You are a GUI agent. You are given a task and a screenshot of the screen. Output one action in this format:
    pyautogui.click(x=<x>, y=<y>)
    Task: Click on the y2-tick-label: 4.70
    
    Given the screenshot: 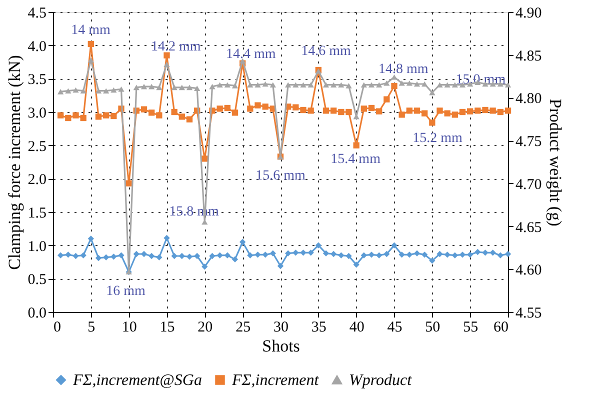 What is the action you would take?
    pyautogui.click(x=529, y=184)
    